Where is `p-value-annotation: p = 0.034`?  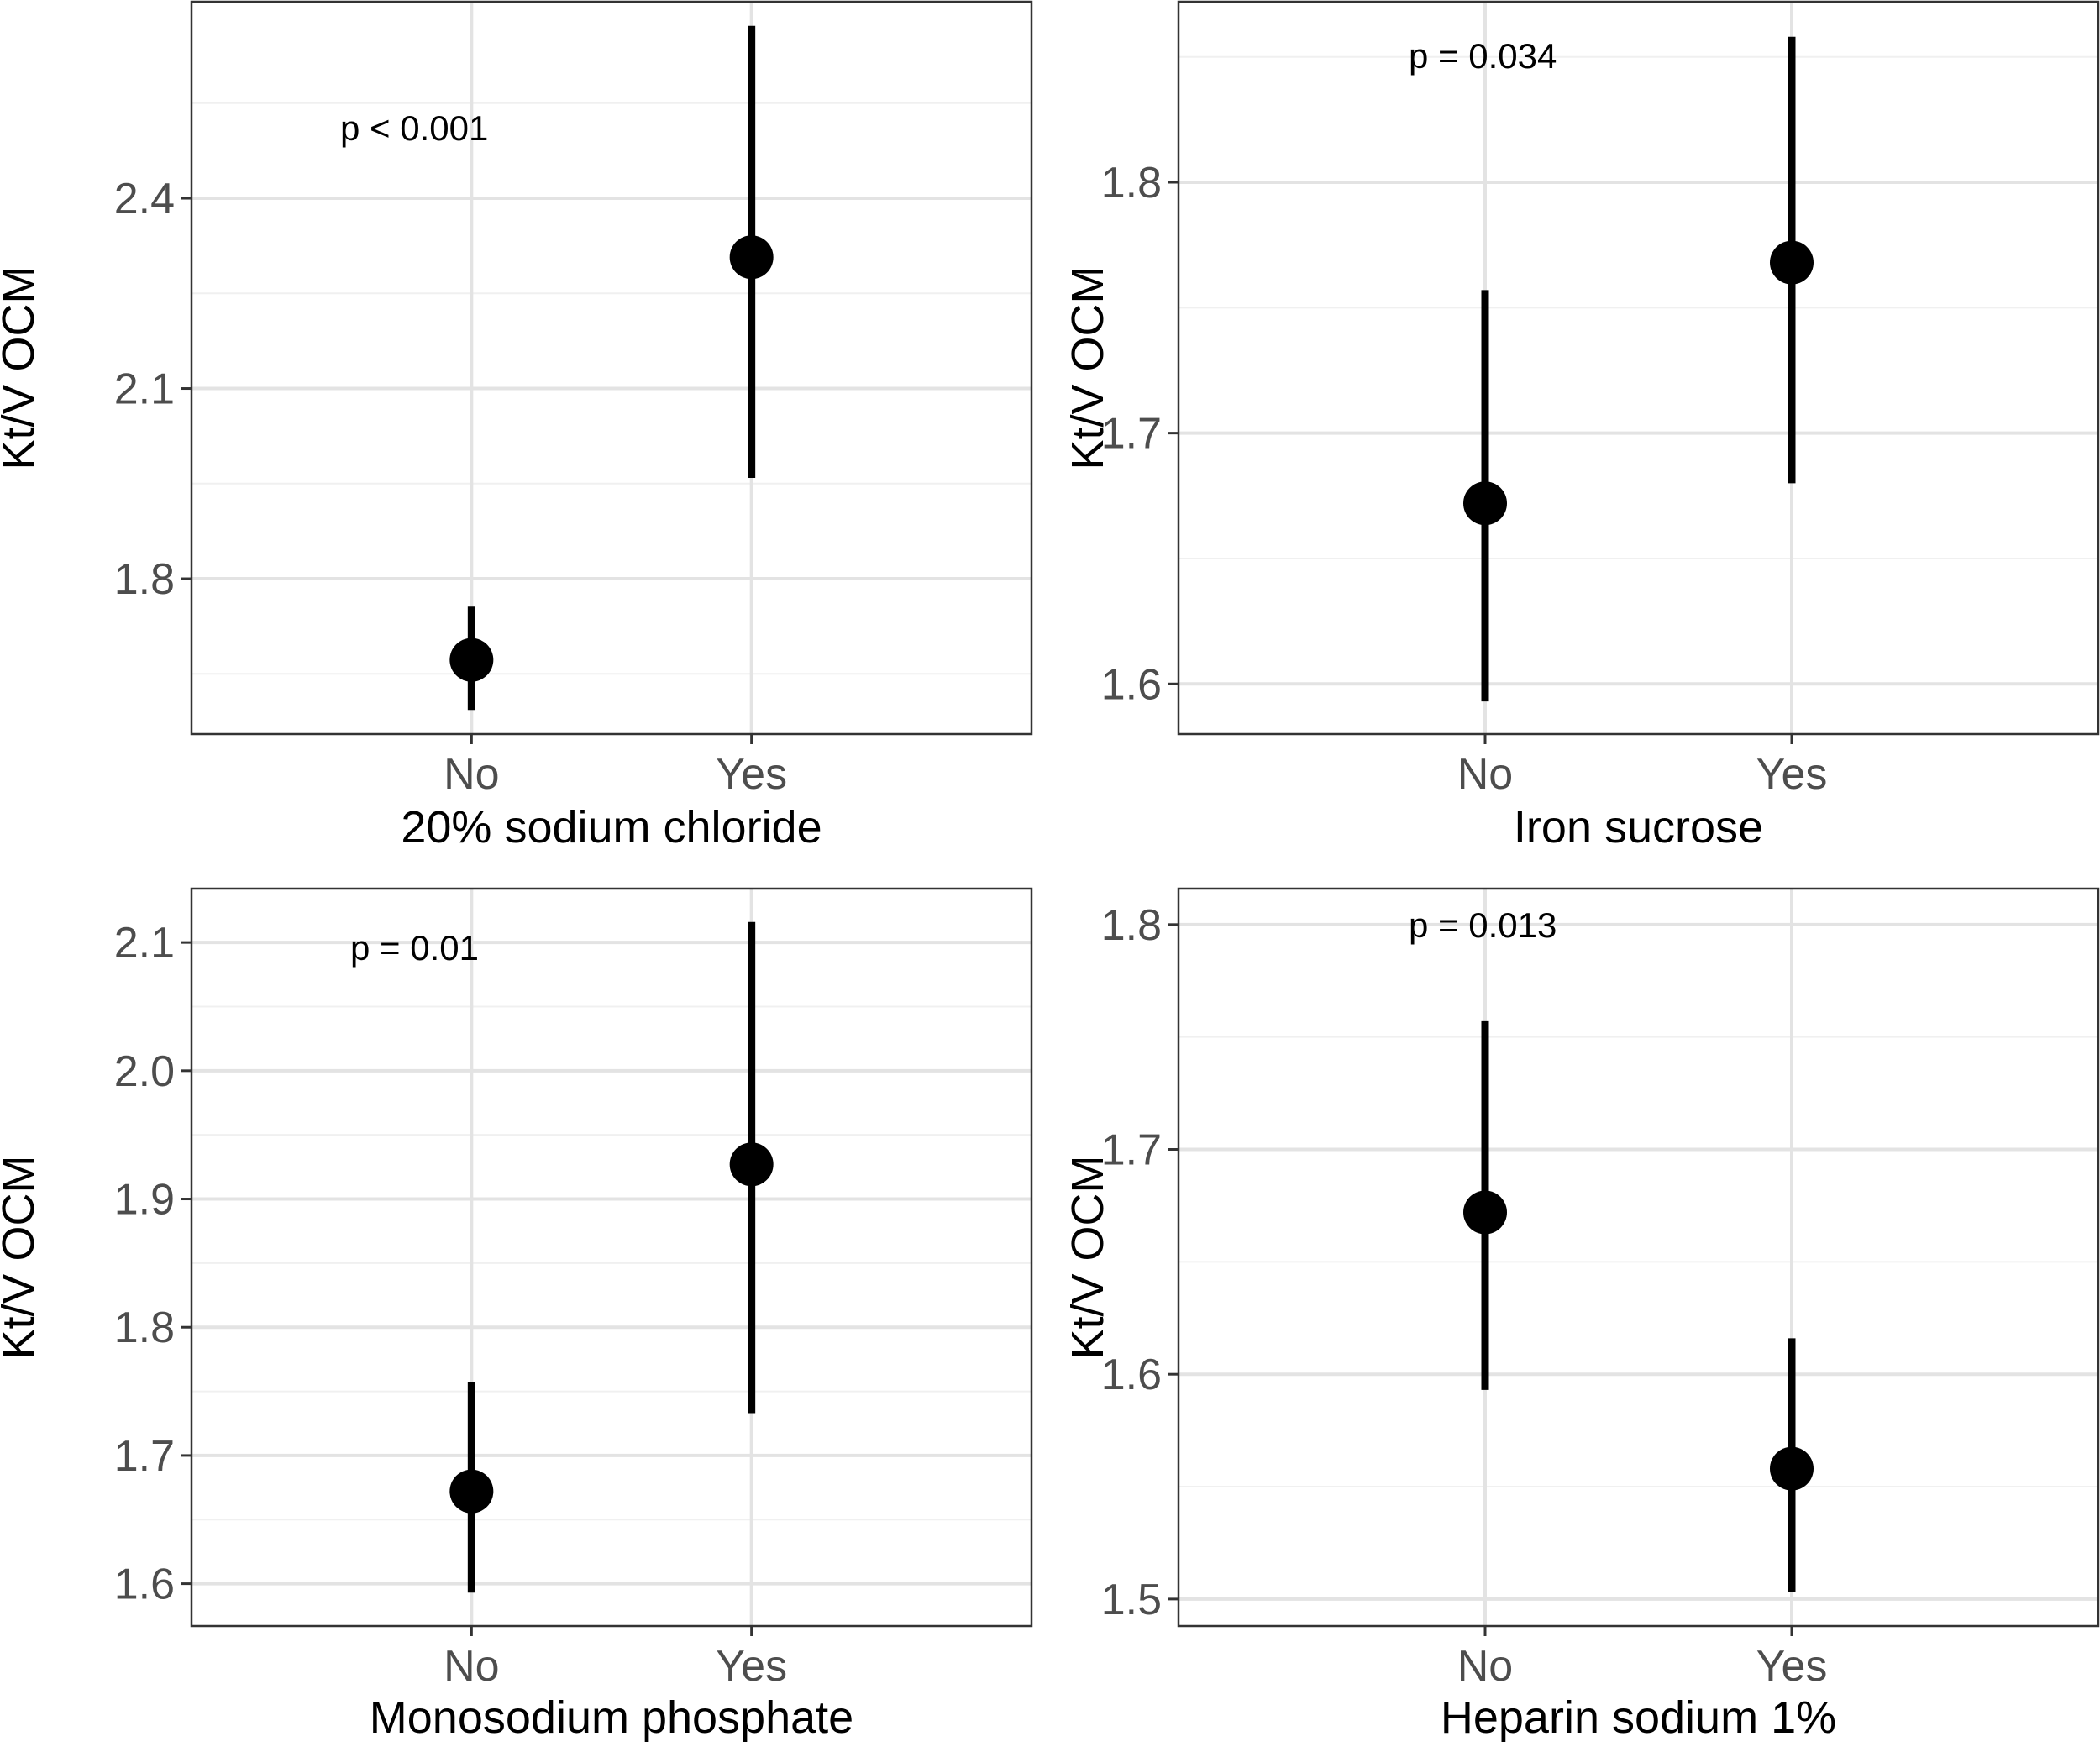 p-value-annotation: p = 0.034 is located at coordinates (1483, 56).